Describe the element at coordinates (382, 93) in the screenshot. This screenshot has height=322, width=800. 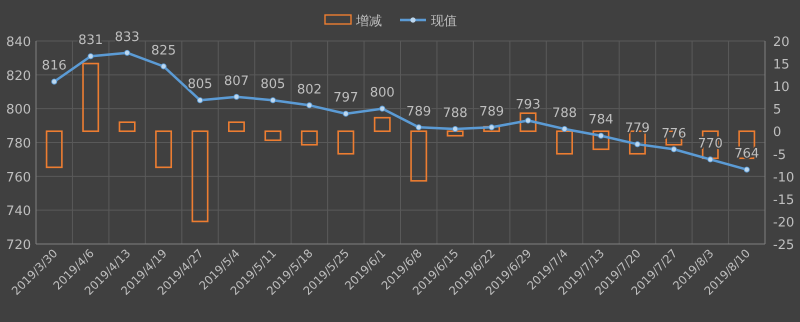
I see `data-label: 800` at that location.